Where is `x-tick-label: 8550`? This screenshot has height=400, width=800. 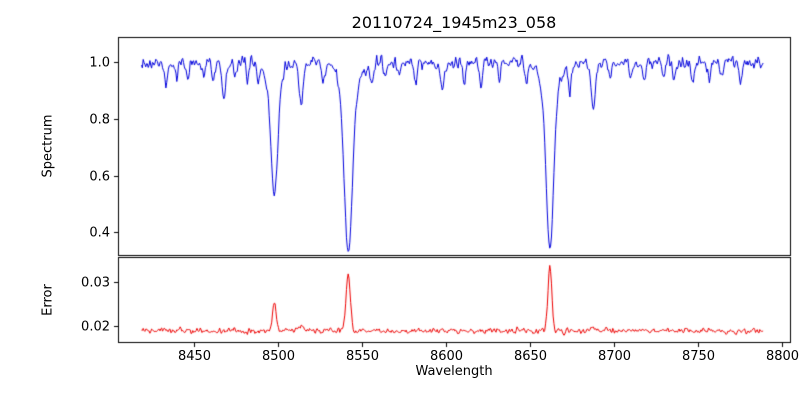
x-tick-label: 8550 is located at coordinates (362, 356).